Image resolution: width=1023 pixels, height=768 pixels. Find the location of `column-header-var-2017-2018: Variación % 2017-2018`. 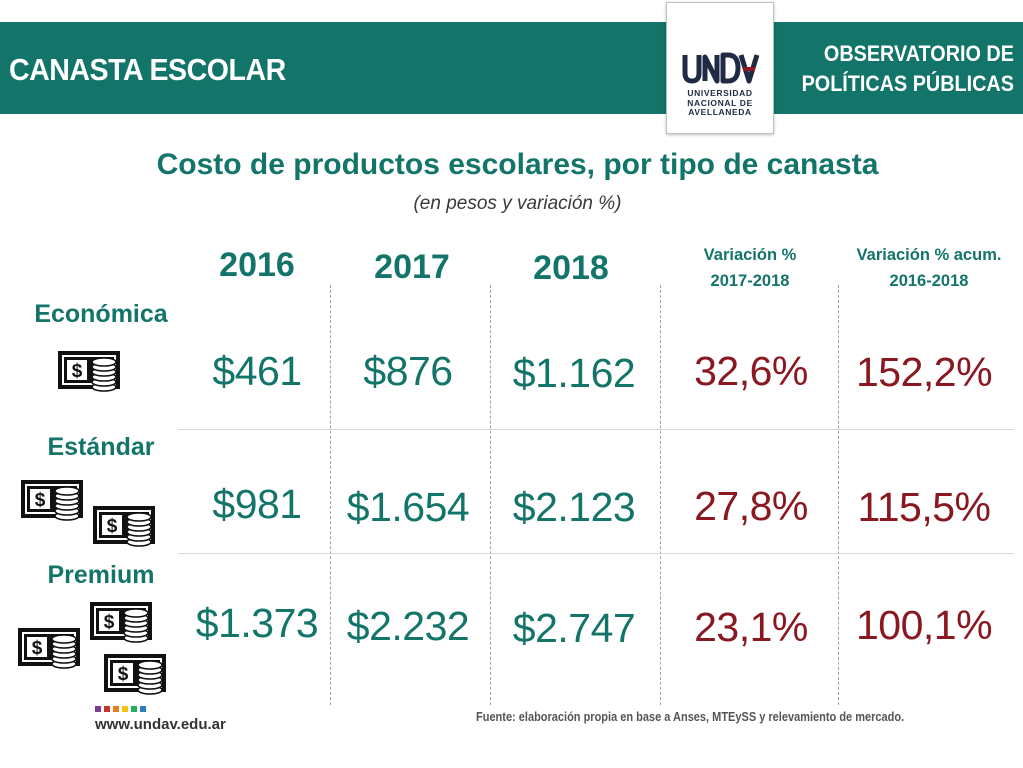

column-header-var-2017-2018: Variación % 2017-2018 is located at coordinates (750, 268).